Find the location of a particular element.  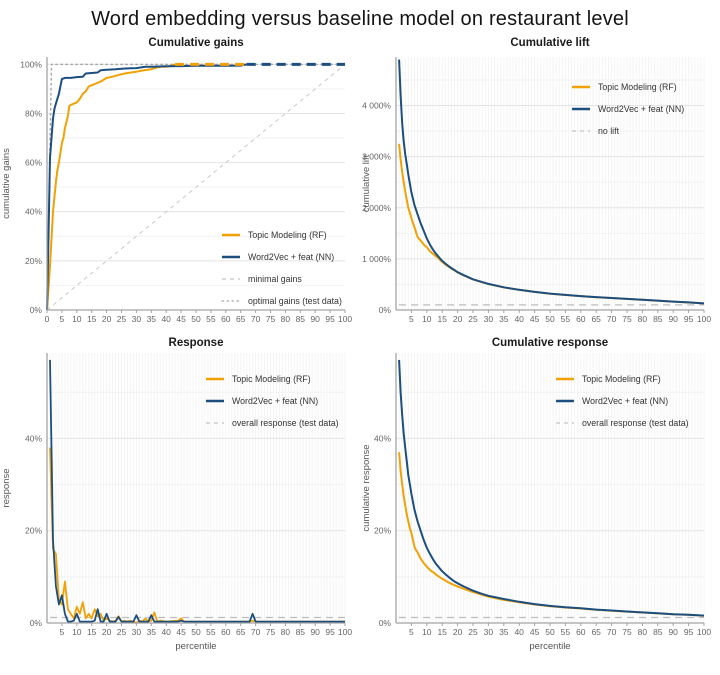

legend-label: minimal gains is located at coordinates (275, 279).